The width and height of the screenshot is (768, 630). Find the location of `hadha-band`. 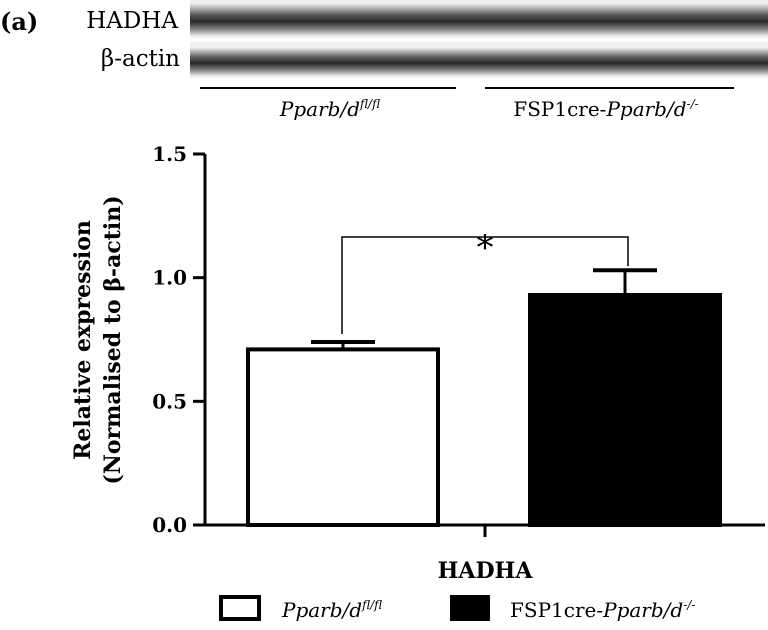

hadha-band is located at coordinates (479, 20).